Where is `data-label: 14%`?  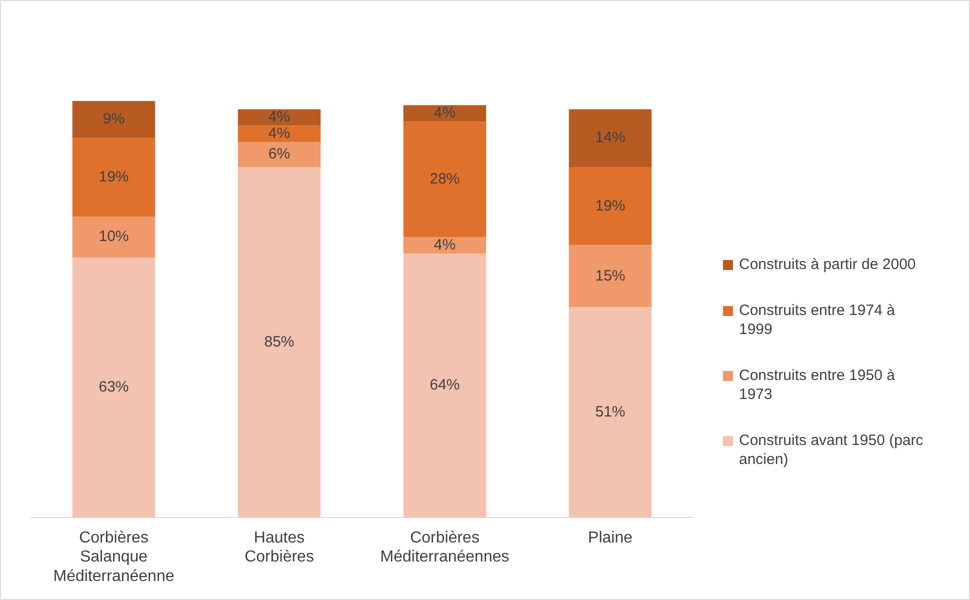 data-label: 14% is located at coordinates (610, 137).